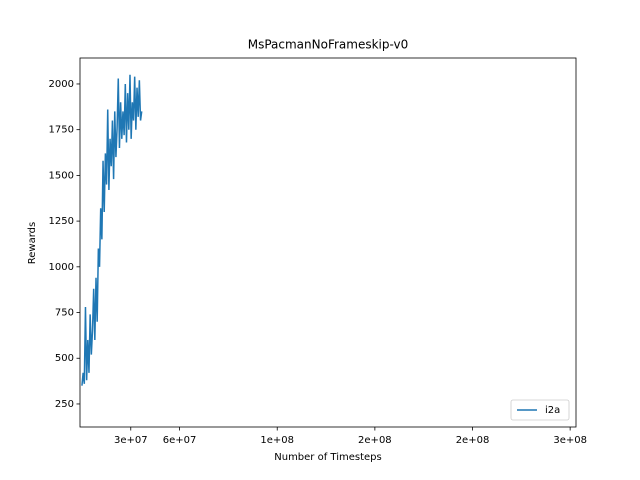 The image size is (640, 480). What do you see at coordinates (61, 267) in the screenshot?
I see `y-tick-label: 1000` at bounding box center [61, 267].